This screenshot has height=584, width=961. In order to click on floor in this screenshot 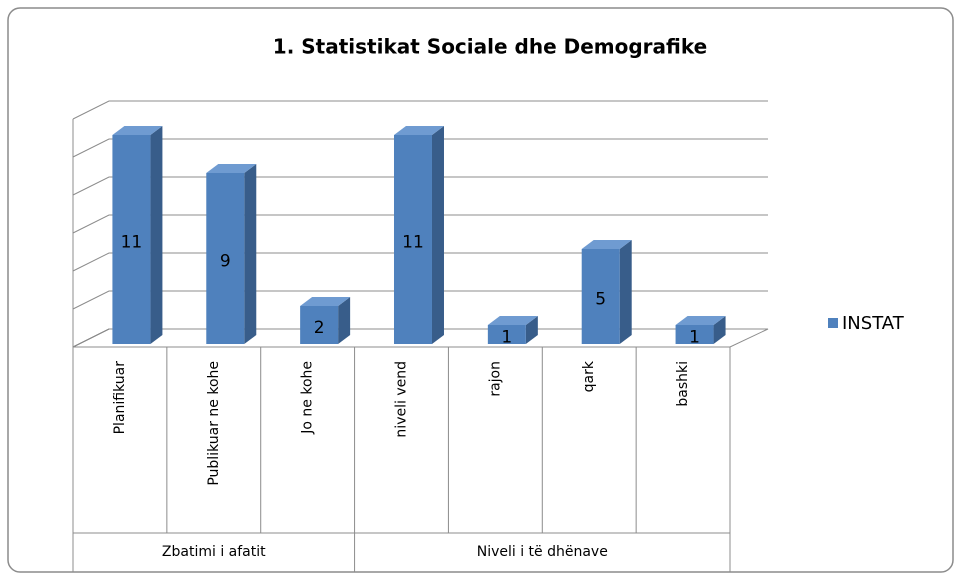, I will do `click(420, 338)`.